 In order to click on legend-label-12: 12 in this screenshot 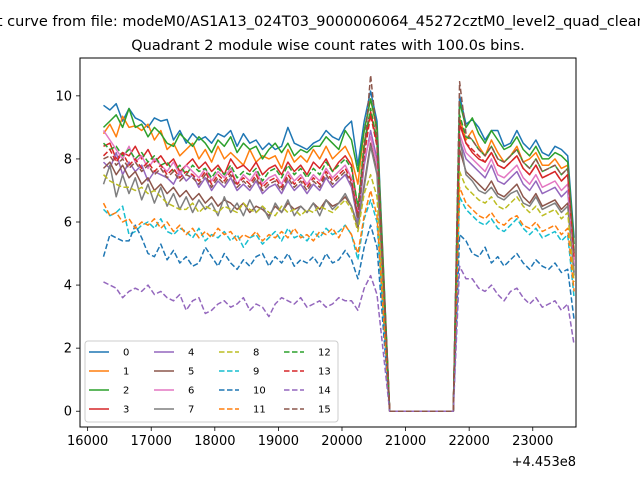, I will do `click(324, 353)`.